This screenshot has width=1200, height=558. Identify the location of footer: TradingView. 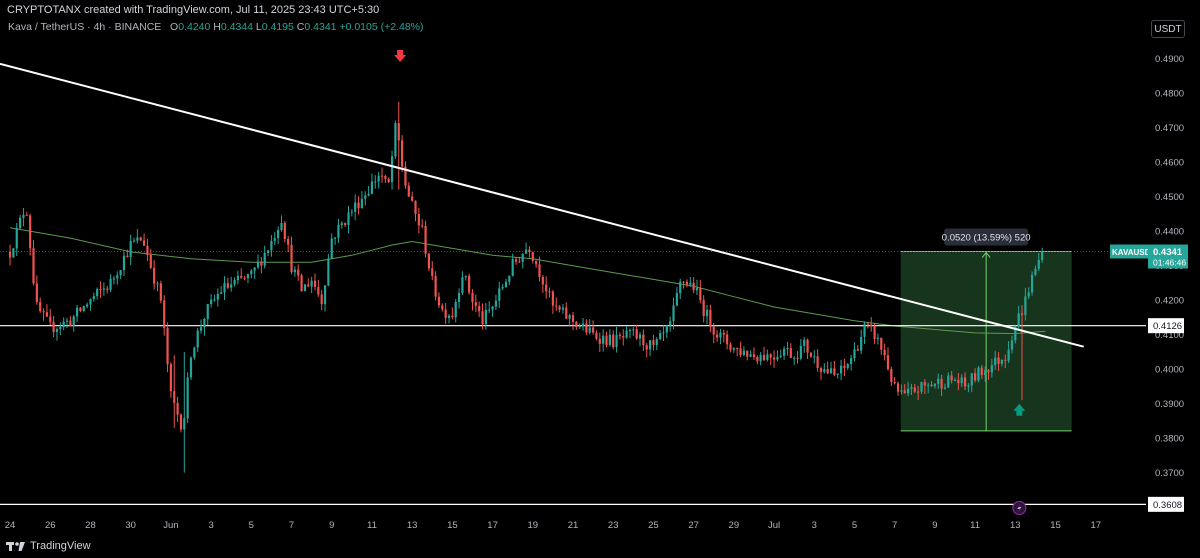
(48, 546).